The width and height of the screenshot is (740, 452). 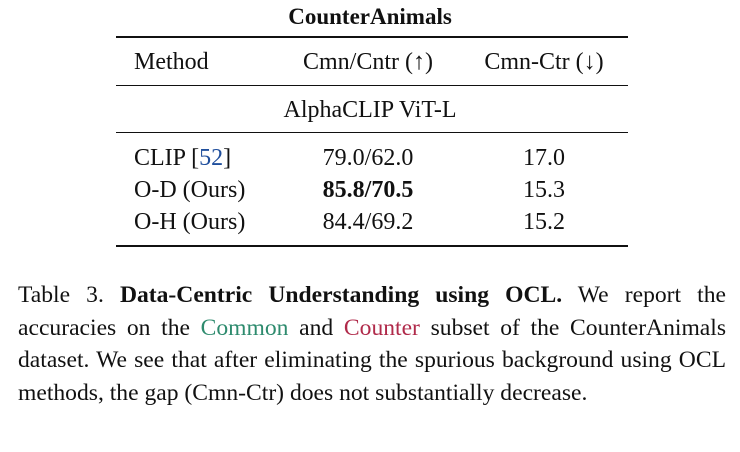 I want to click on caption-text: We report the accuracies on the, so click(x=372, y=311).